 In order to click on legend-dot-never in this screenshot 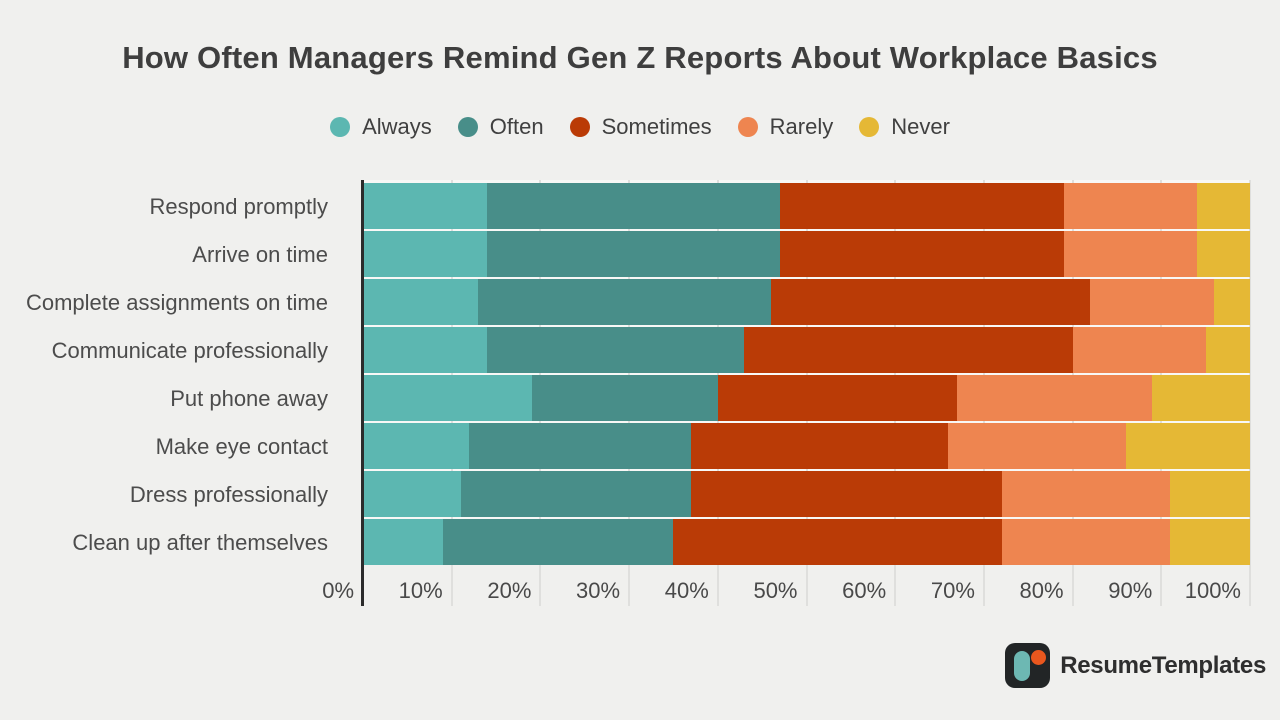, I will do `click(869, 127)`.